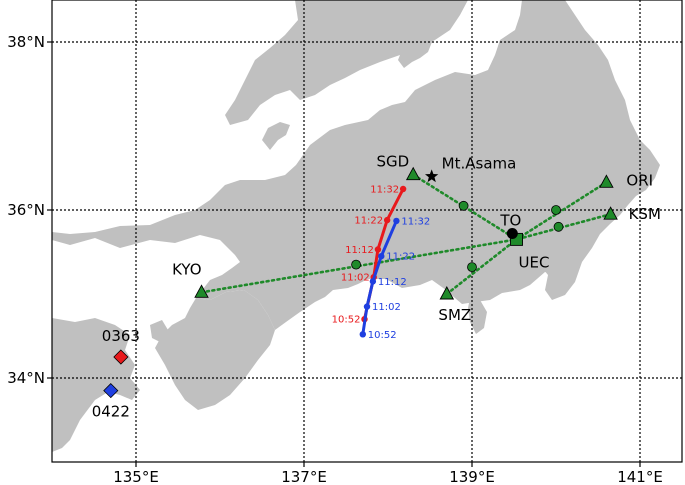  I want to click on volcano-label: Mt.Asama, so click(479, 163).